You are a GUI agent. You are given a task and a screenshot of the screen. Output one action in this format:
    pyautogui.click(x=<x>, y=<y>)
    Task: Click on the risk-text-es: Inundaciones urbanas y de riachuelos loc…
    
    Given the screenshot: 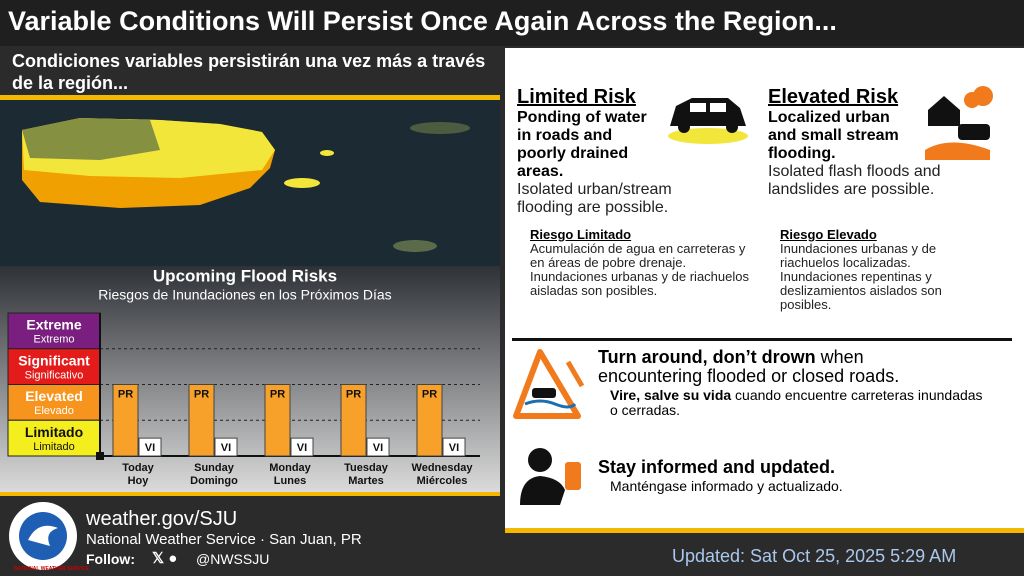 What is the action you would take?
    pyautogui.click(x=861, y=276)
    